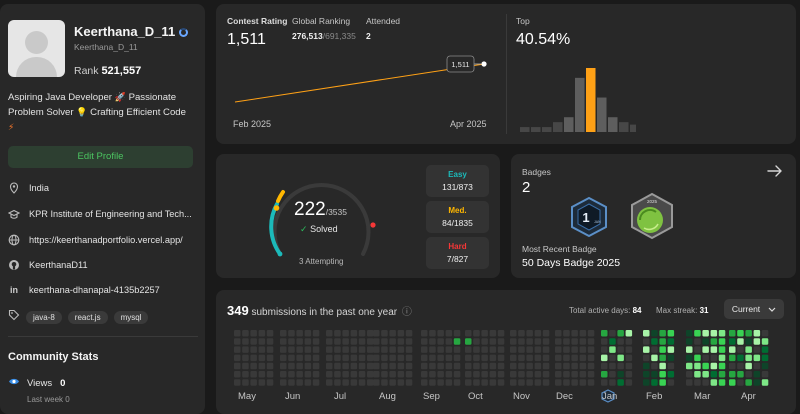  Describe the element at coordinates (591, 100) in the screenshot. I see `histogram-bar-user` at that location.